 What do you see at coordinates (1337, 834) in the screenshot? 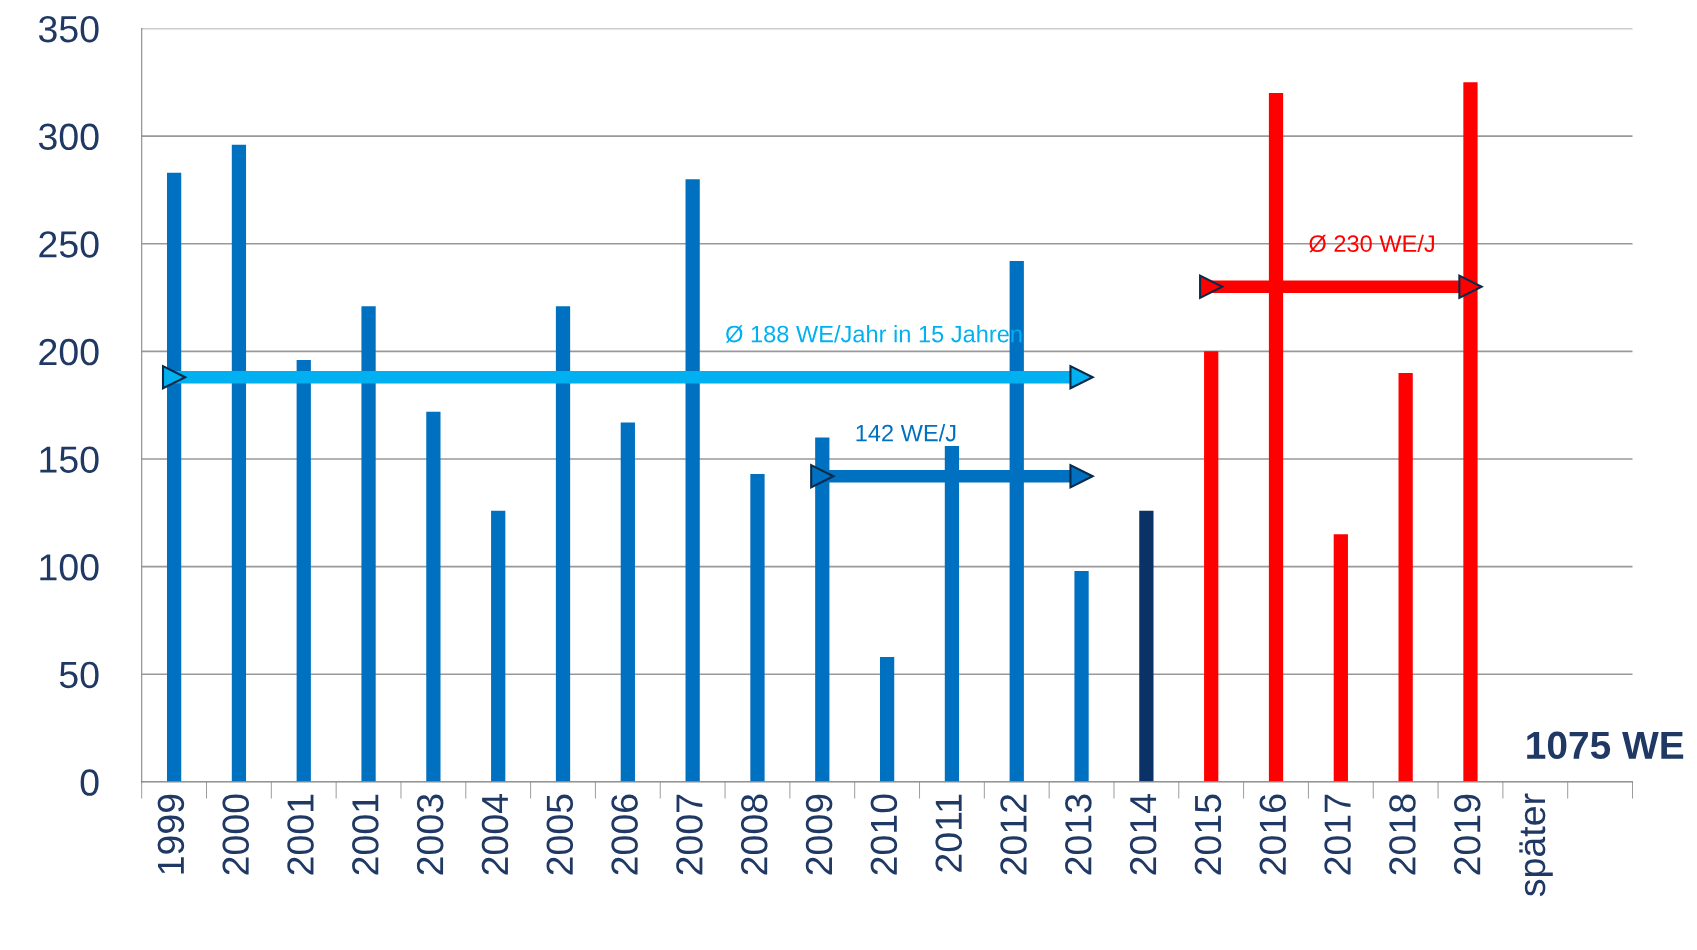
I see `x-tick-label: 2017` at bounding box center [1337, 834].